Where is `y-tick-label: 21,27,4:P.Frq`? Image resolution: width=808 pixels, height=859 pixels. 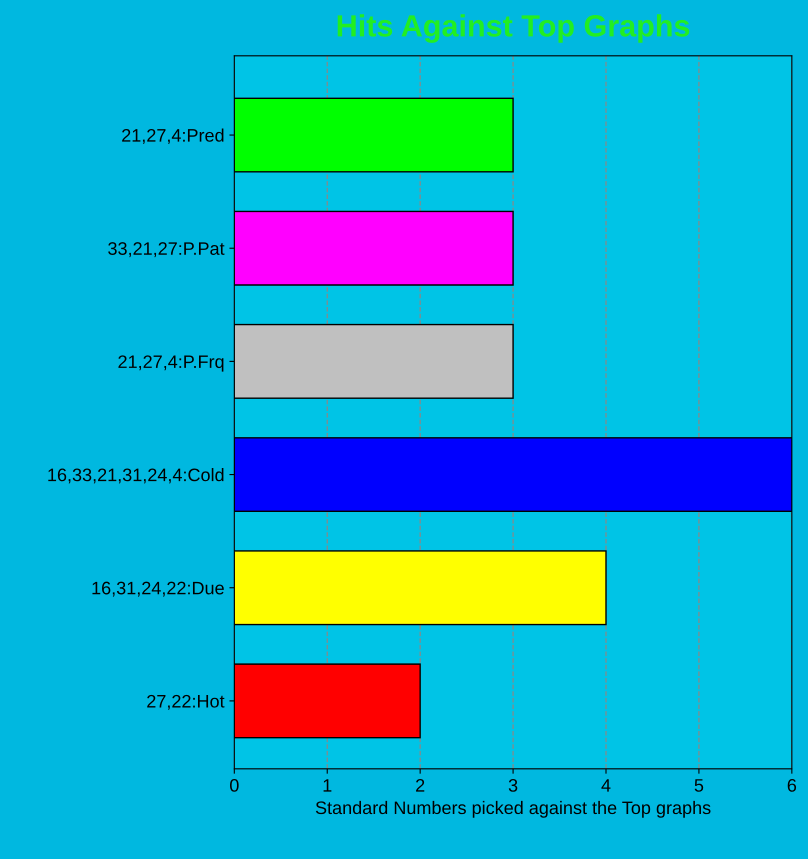
y-tick-label: 21,27,4:P.Frq is located at coordinates (171, 363).